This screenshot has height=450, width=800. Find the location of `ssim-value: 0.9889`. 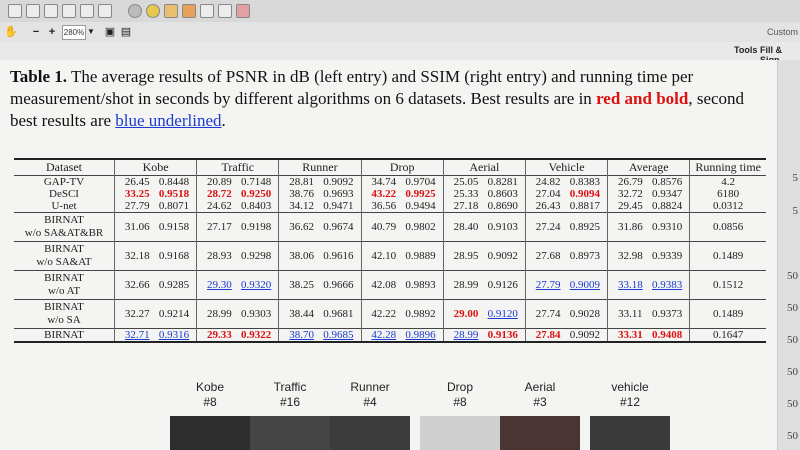

ssim-value: 0.9889 is located at coordinates (420, 255).